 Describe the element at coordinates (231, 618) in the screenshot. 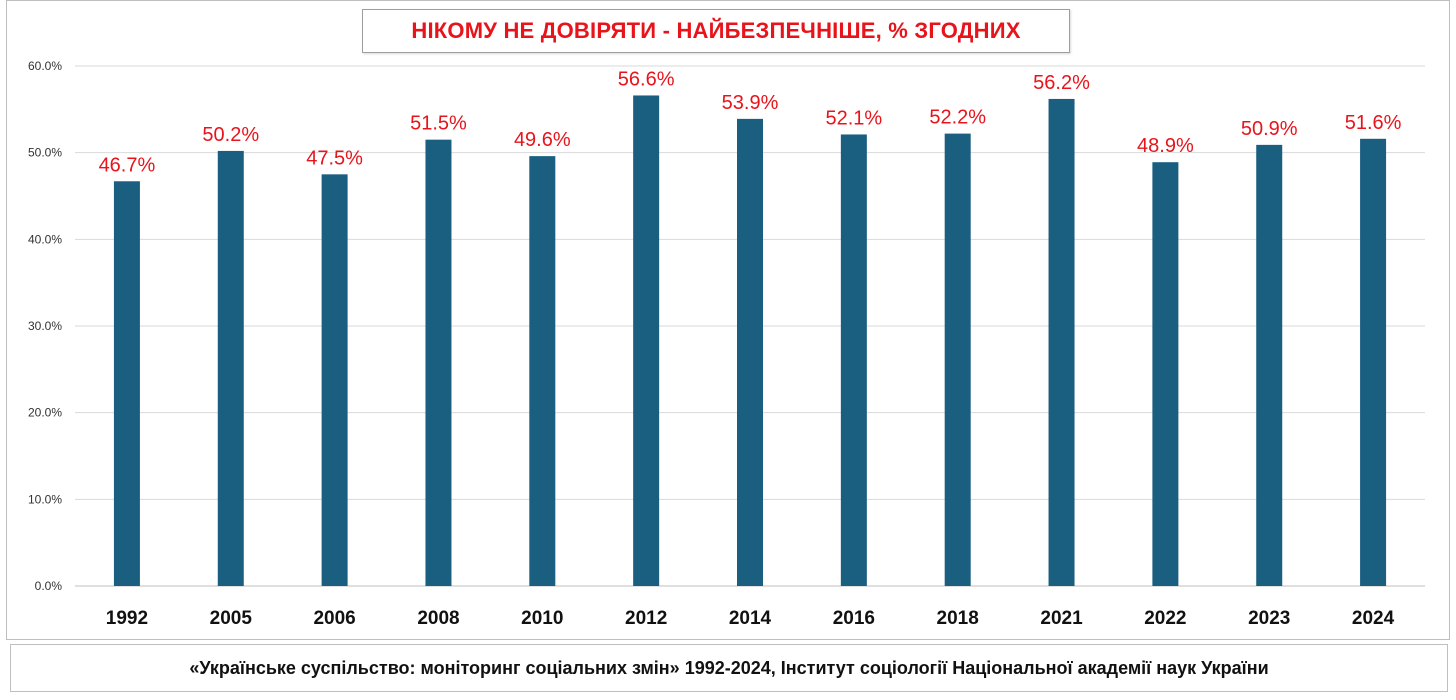

I see `x-tick-label-2005: 2005` at that location.